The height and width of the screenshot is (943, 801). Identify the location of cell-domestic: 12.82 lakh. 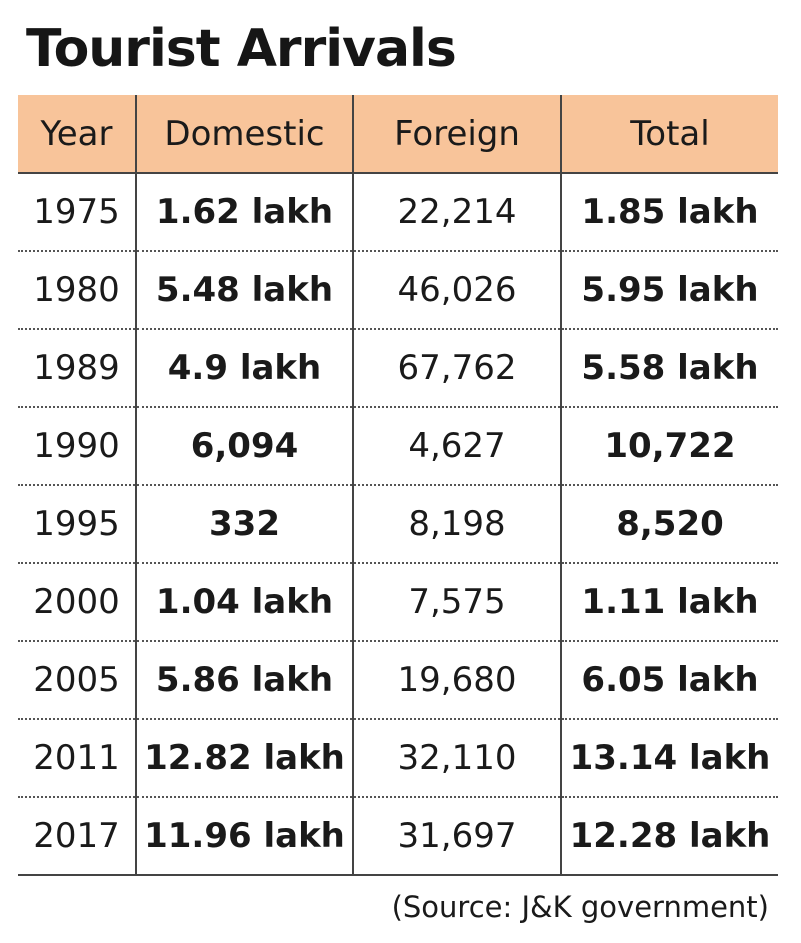
(244, 758).